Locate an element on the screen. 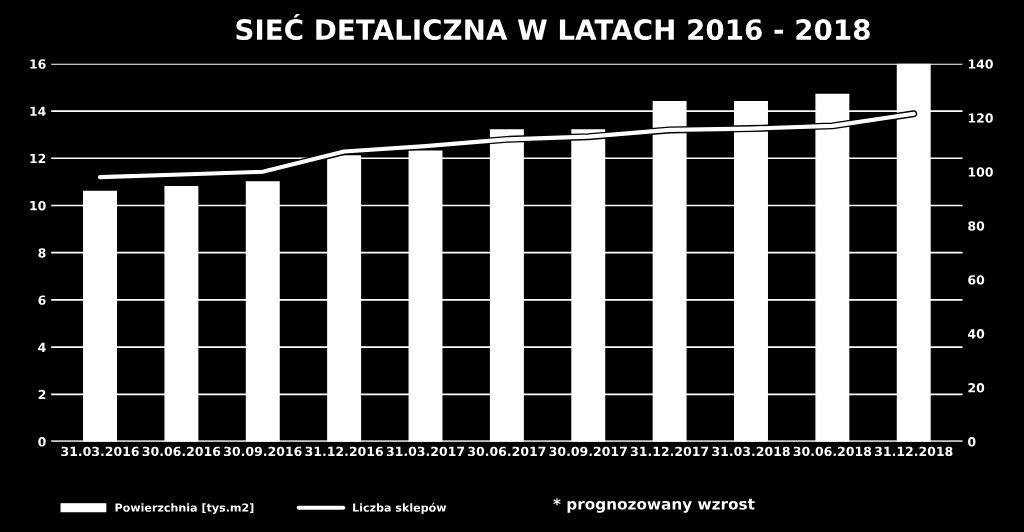  y-tick-label: 10 is located at coordinates (38, 205).